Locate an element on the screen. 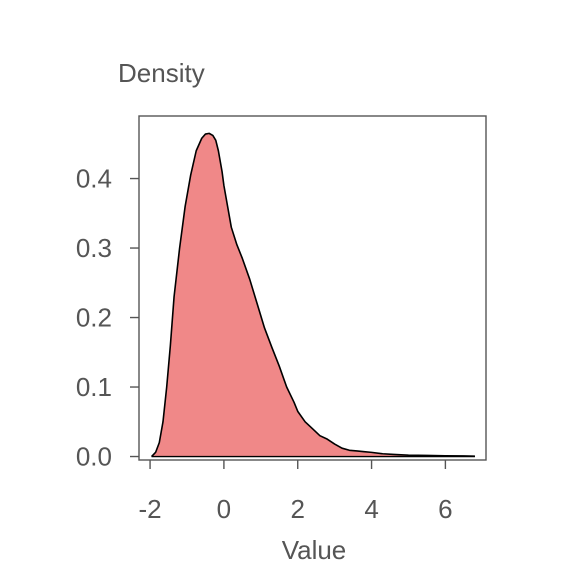 This screenshot has height=576, width=576. x-tick-label: 2 is located at coordinates (297, 509).